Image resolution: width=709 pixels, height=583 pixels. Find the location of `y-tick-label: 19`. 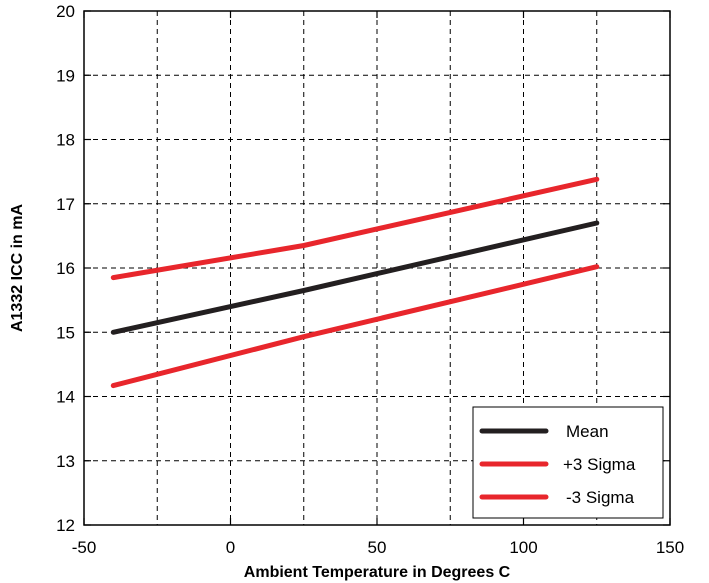

y-tick-label: 19 is located at coordinates (65, 75).